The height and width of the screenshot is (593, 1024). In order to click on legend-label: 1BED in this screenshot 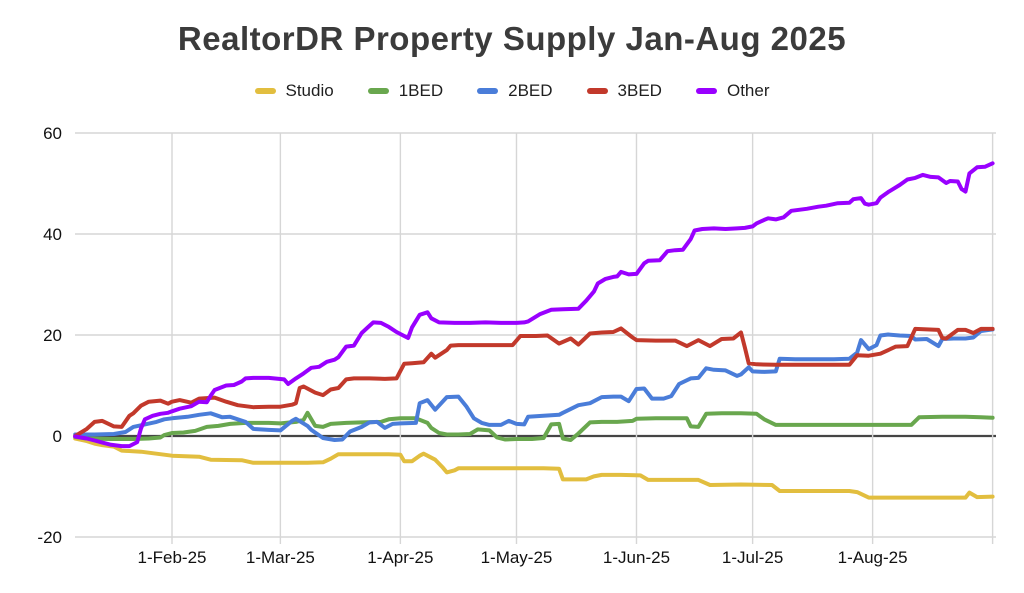, I will do `click(421, 90)`.